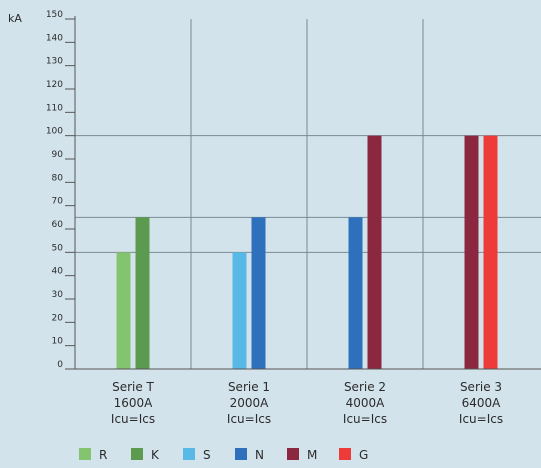 Image resolution: width=541 pixels, height=468 pixels. What do you see at coordinates (58, 178) in the screenshot?
I see `y-tick-label-80: 80` at bounding box center [58, 178].